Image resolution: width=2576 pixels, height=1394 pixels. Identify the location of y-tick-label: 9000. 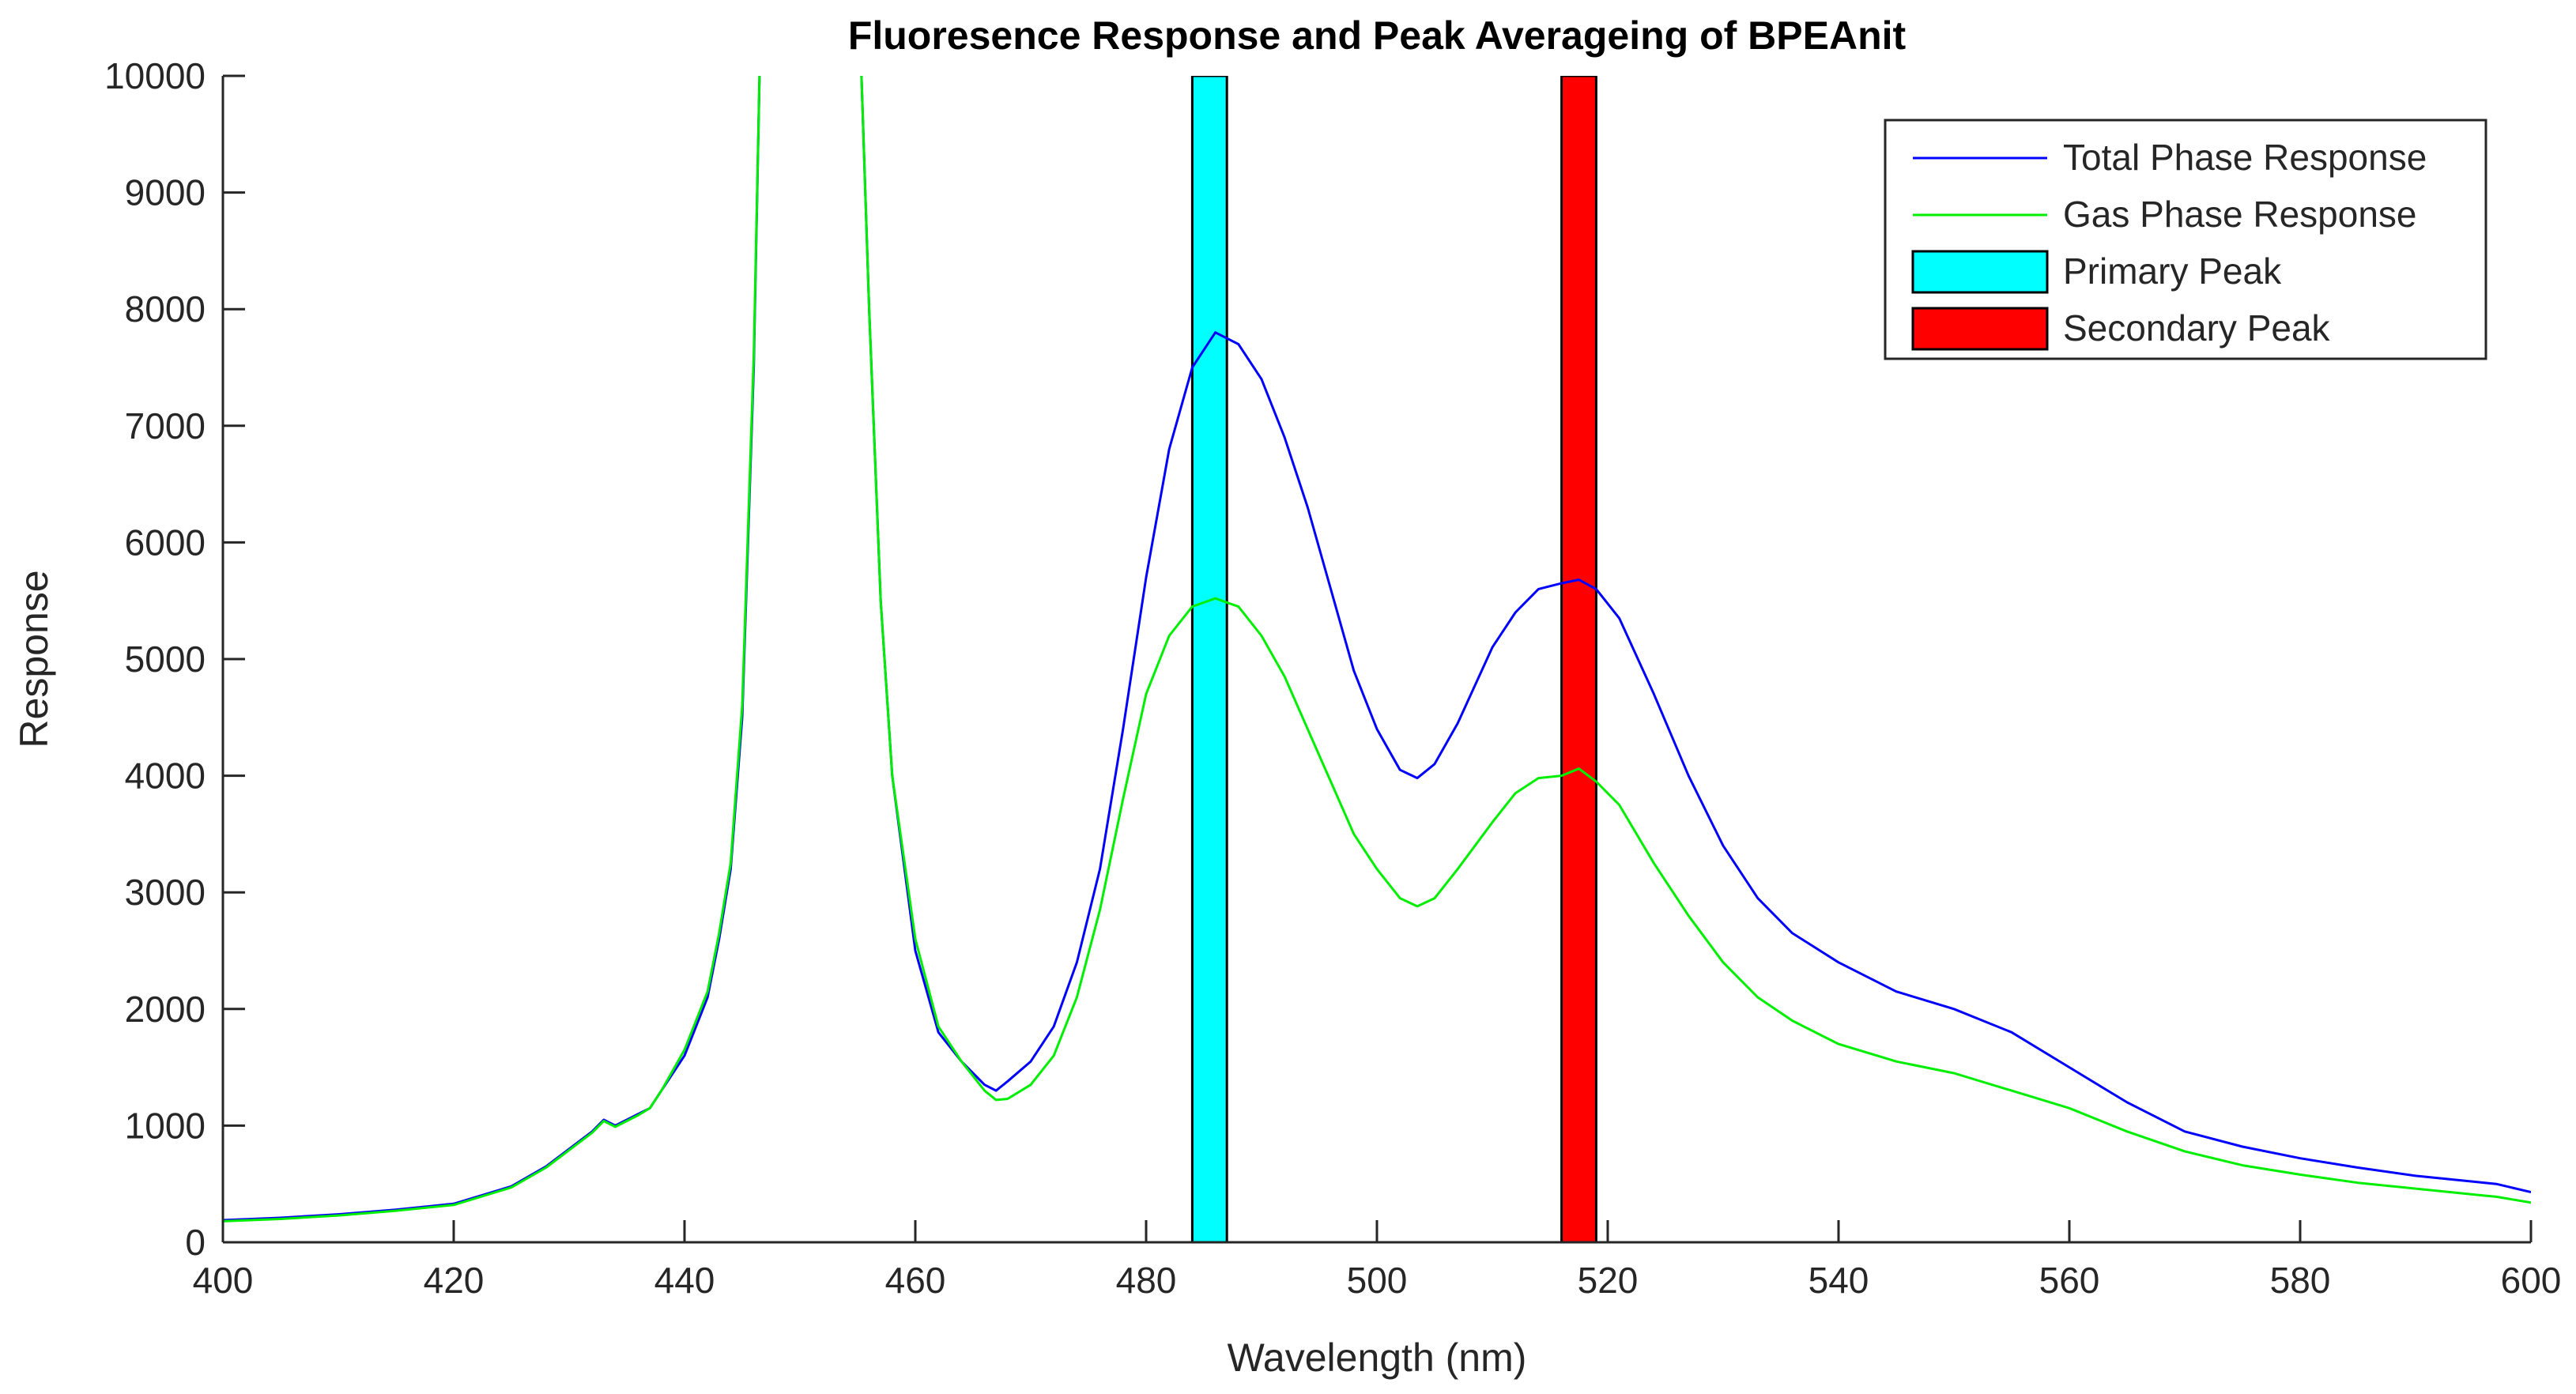
(165, 192).